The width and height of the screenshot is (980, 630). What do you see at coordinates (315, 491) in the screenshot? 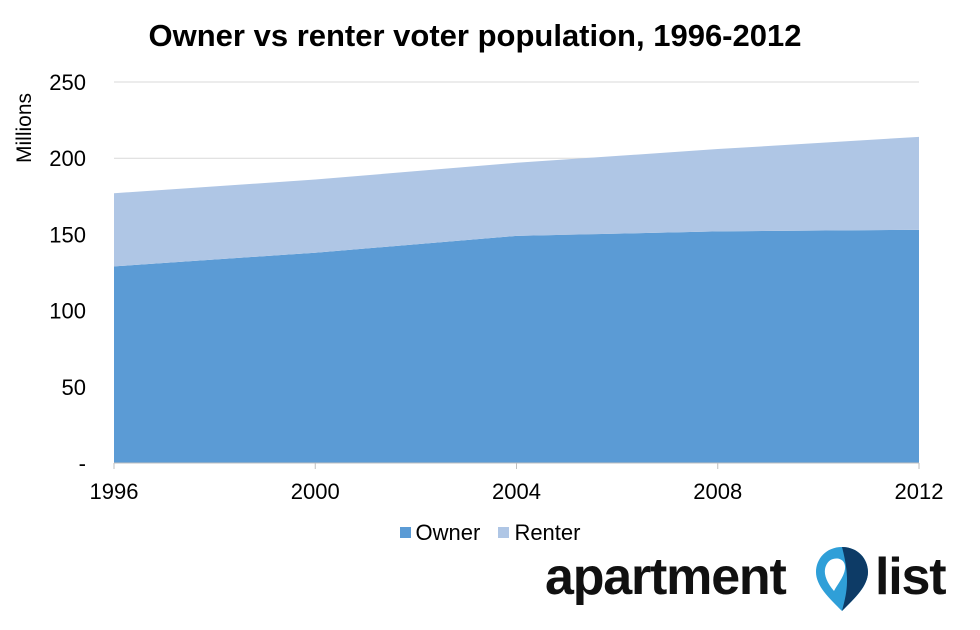
I see `x-tick-label: 2000` at bounding box center [315, 491].